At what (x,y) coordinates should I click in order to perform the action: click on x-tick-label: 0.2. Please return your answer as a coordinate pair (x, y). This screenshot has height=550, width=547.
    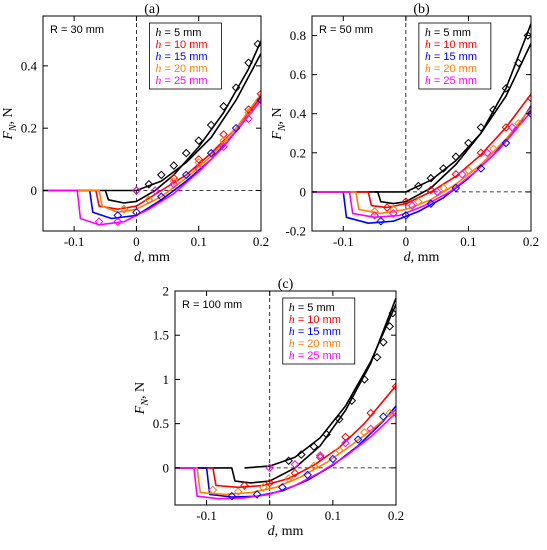
    Looking at the image, I should click on (396, 515).